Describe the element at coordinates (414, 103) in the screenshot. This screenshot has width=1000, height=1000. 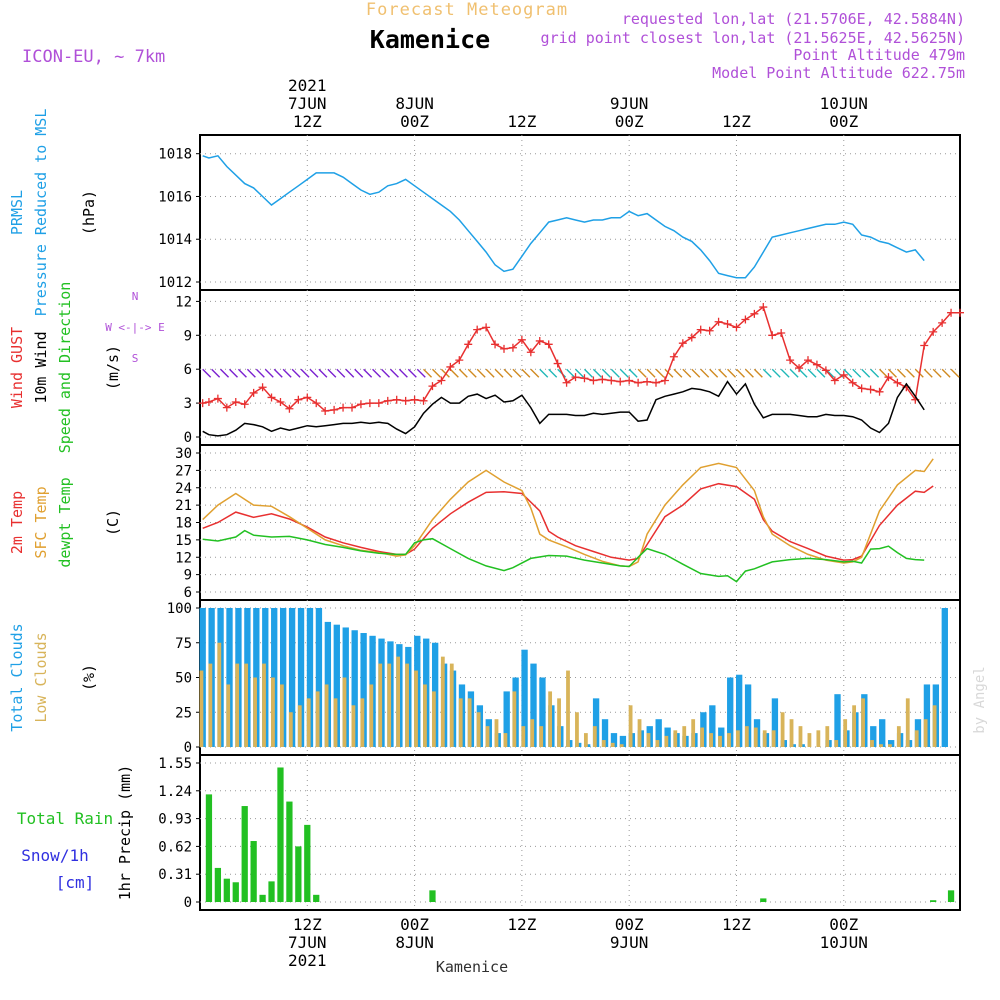
I see `top-time-label: 8JUN` at that location.